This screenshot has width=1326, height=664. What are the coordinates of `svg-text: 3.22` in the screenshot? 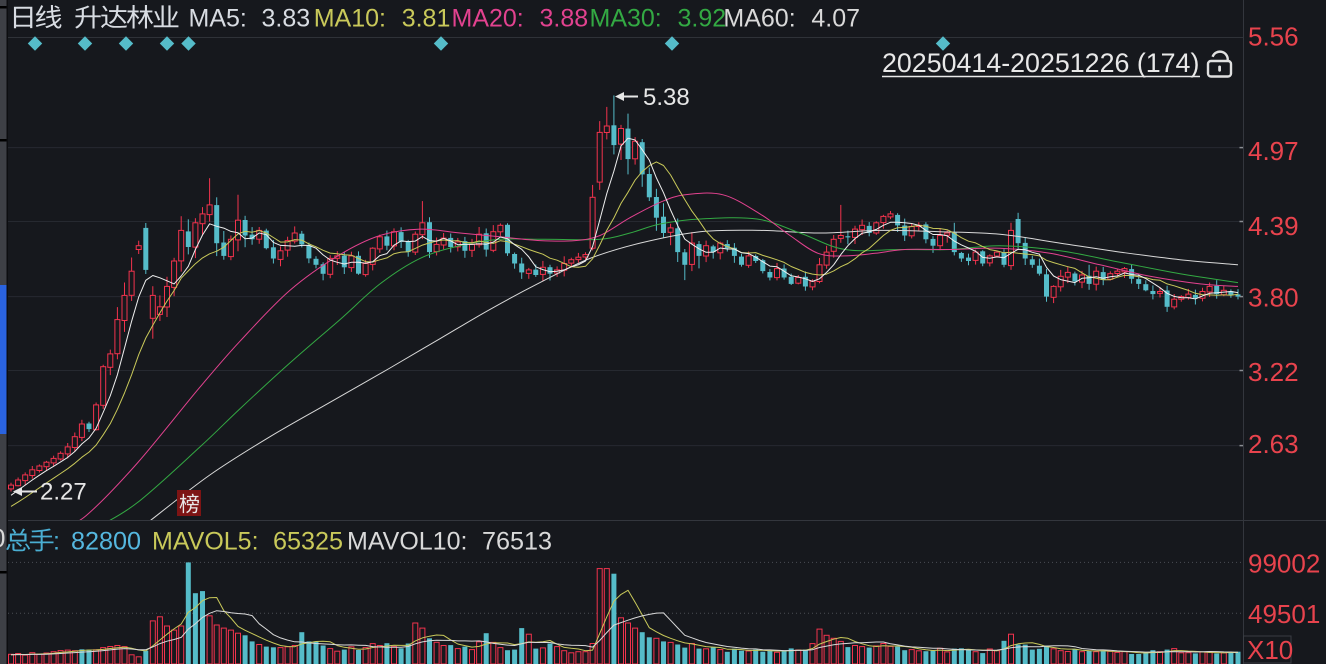 It's located at (1273, 372).